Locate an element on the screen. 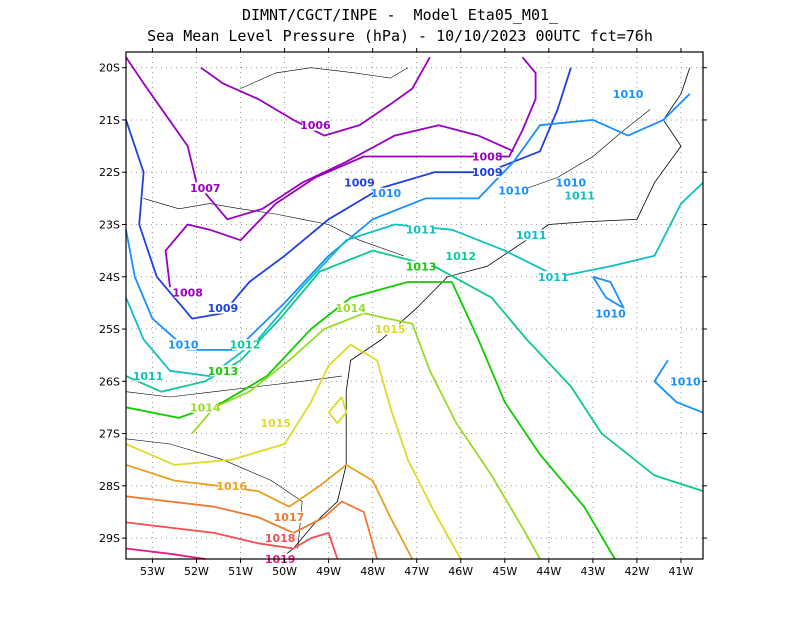 The width and height of the screenshot is (800, 618). y-tick-label: 22S is located at coordinates (109, 172).